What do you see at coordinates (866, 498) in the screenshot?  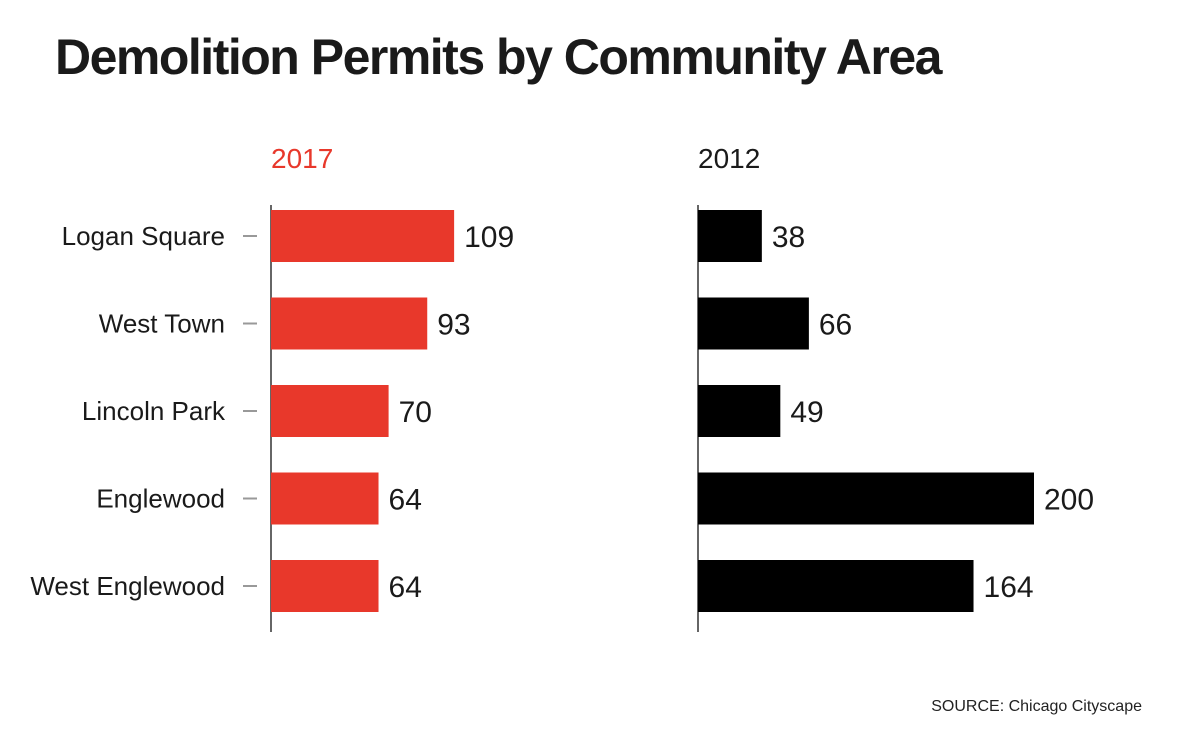 I see `bar-2012-englewood` at bounding box center [866, 498].